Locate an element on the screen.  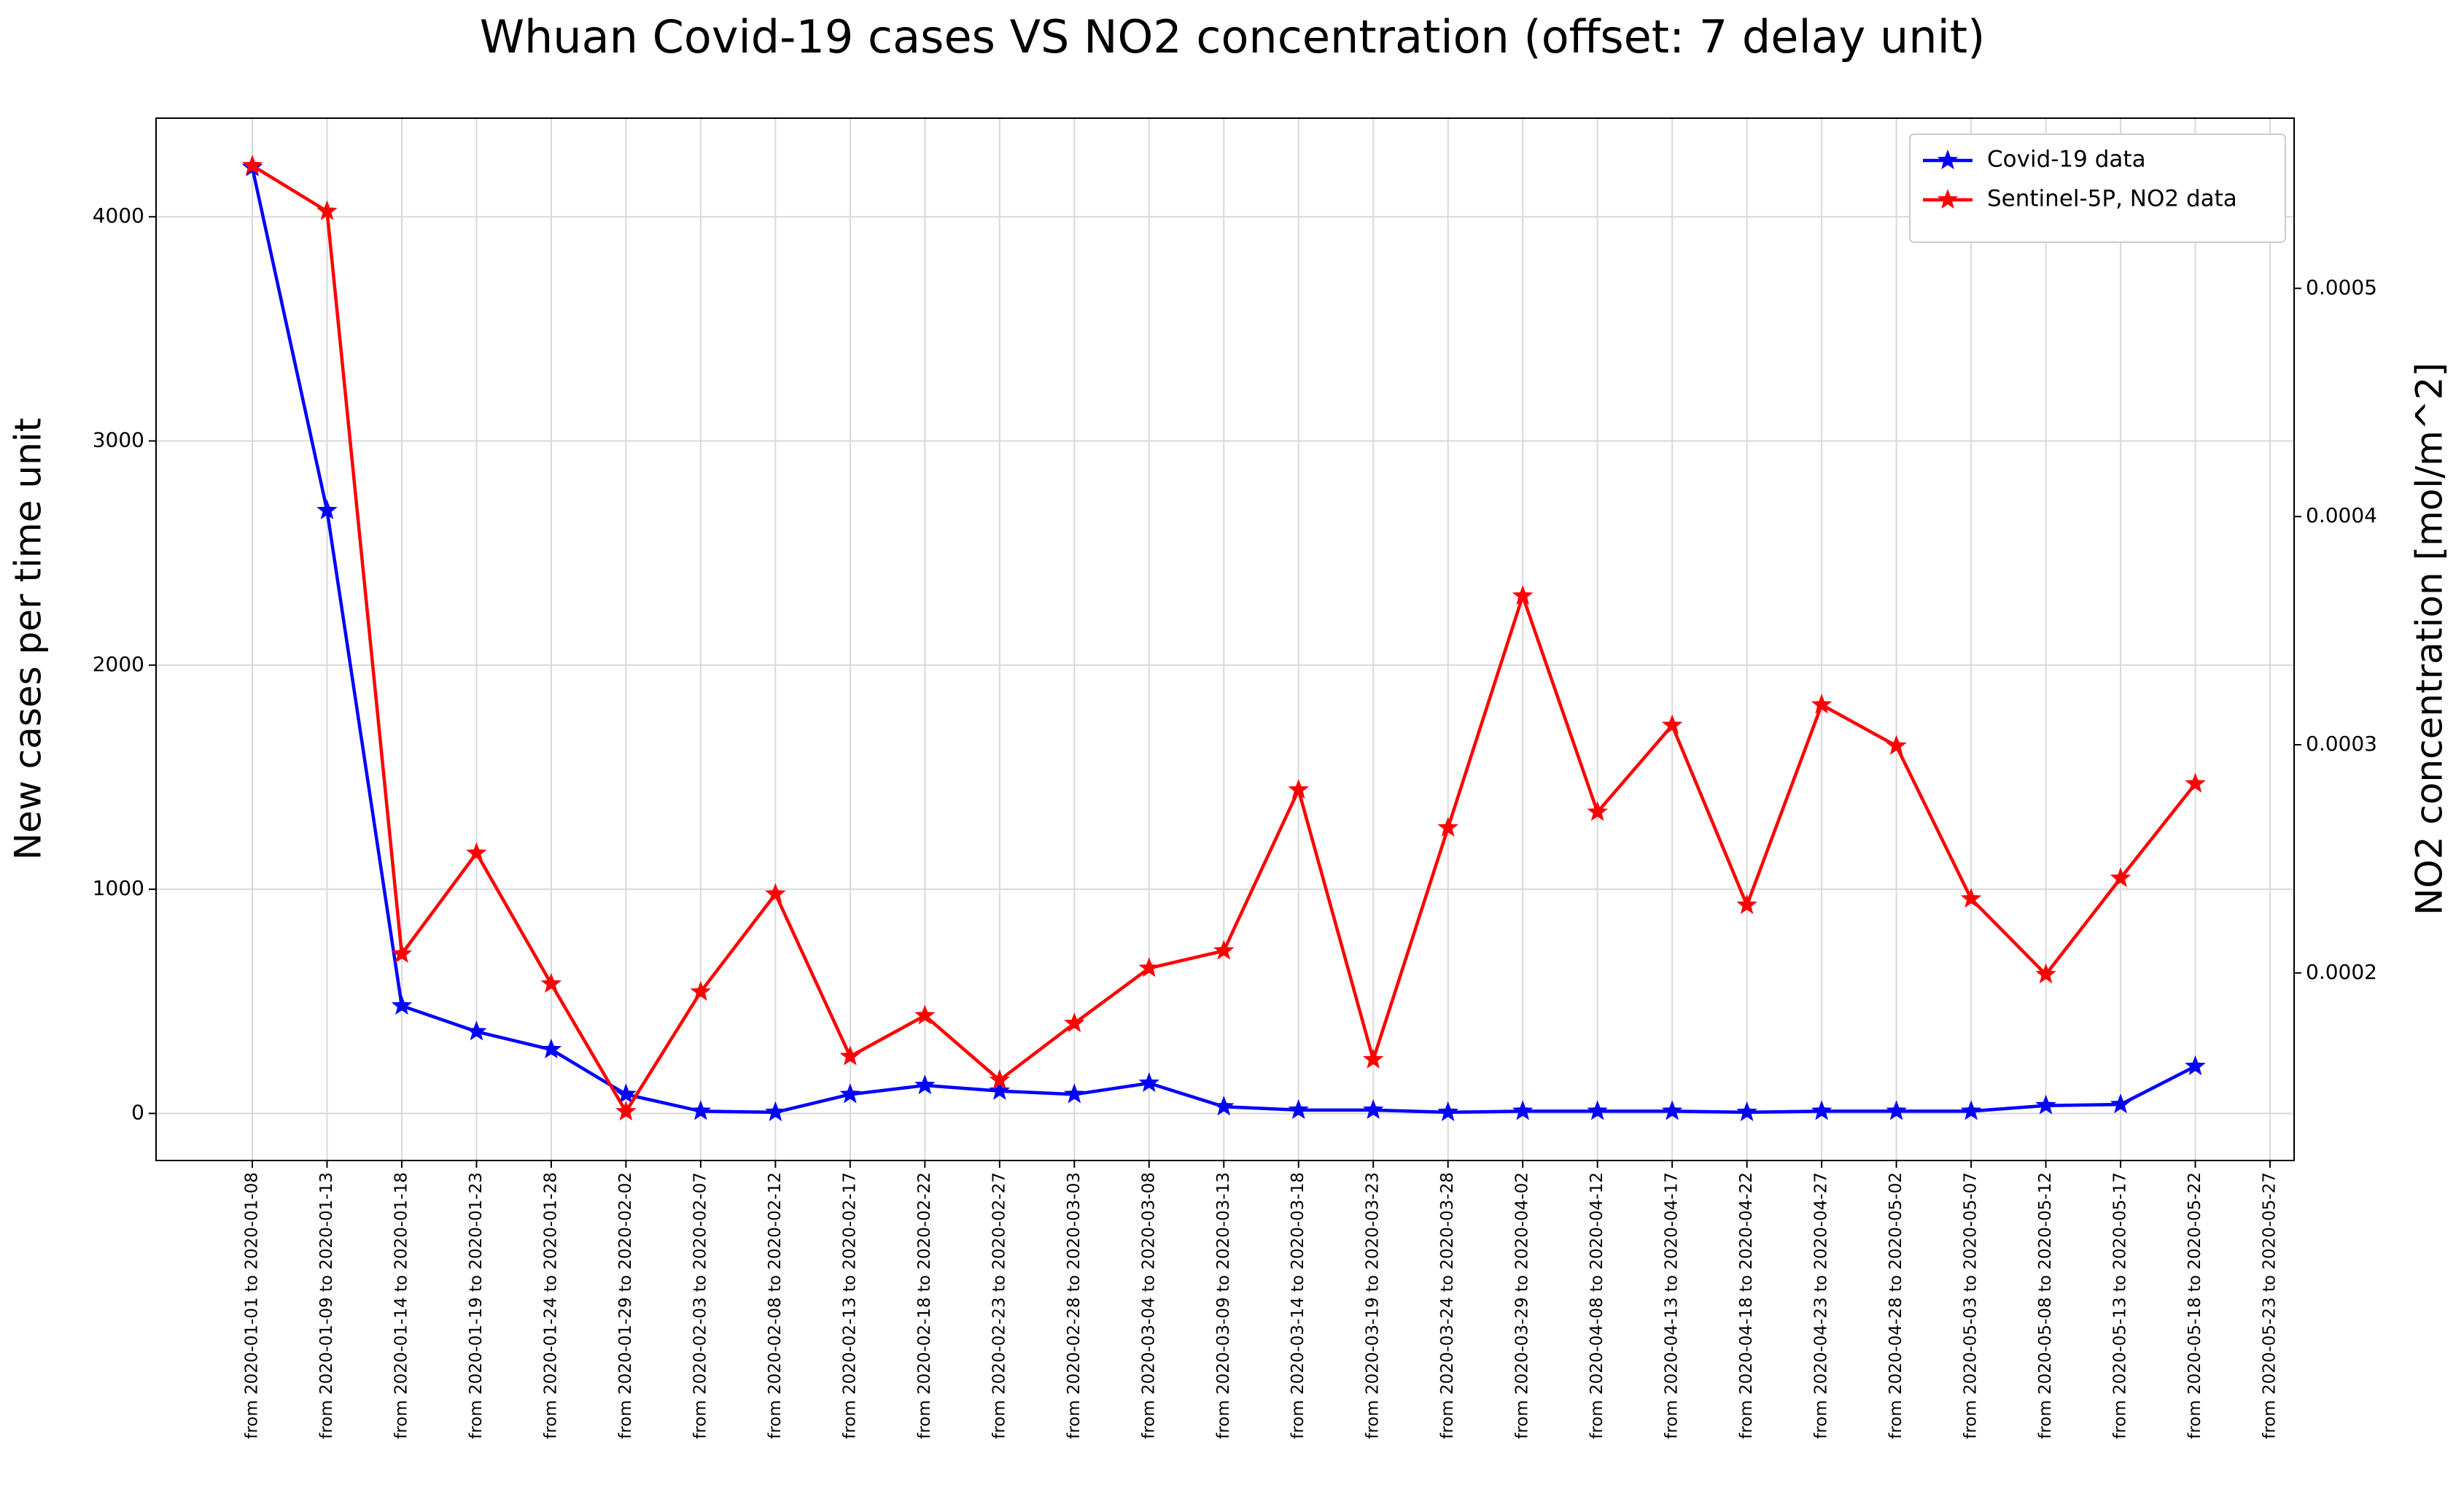
x-tick-label: from 2020-04-08 to 2020-04-12 is located at coordinates (1596, 1305).